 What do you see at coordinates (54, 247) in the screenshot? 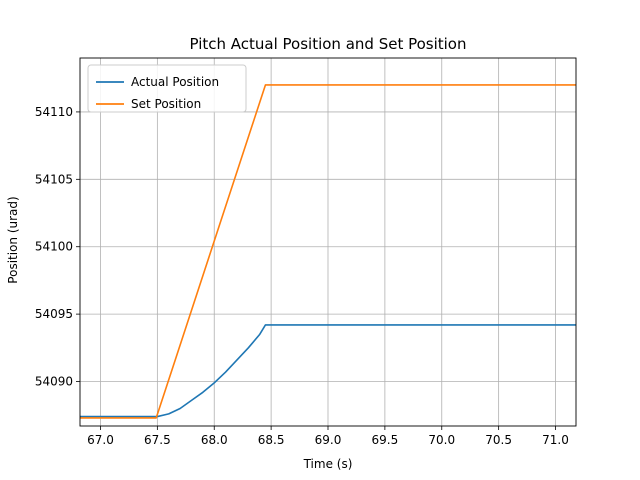
I see `y-tick-label: 54100` at bounding box center [54, 247].